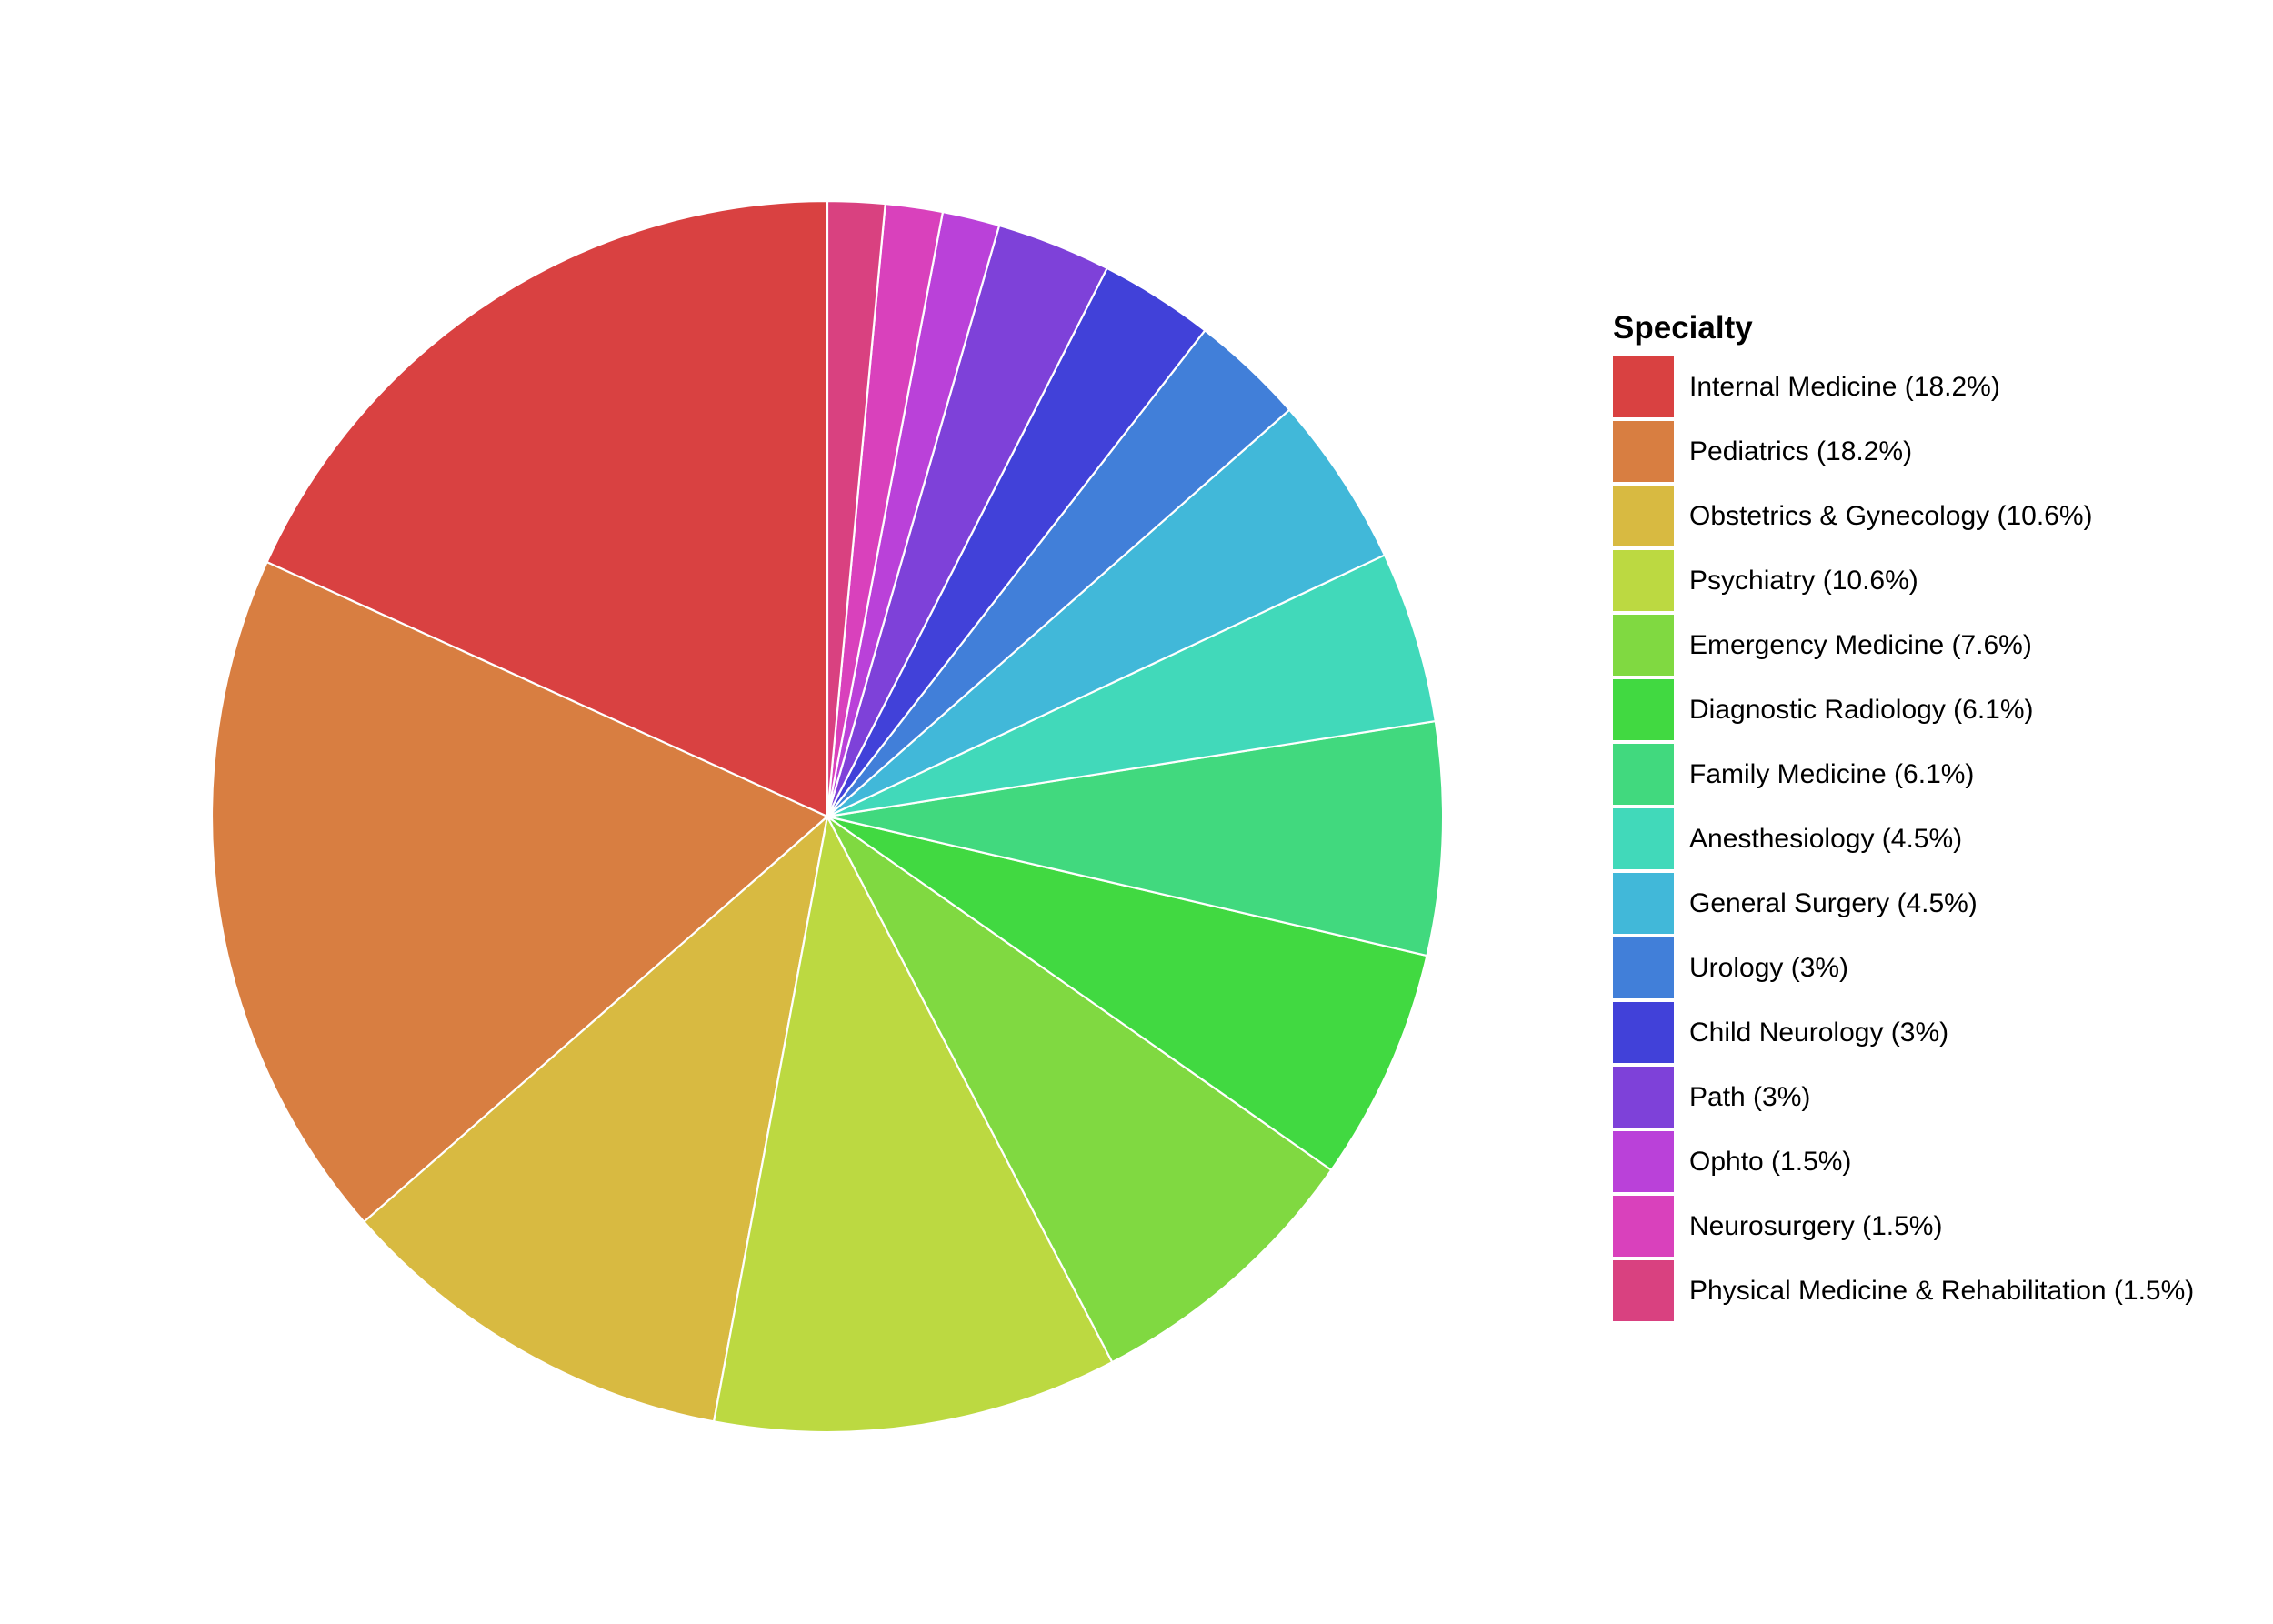  I want to click on pie-slice-general-surgery, so click(1106, 613).